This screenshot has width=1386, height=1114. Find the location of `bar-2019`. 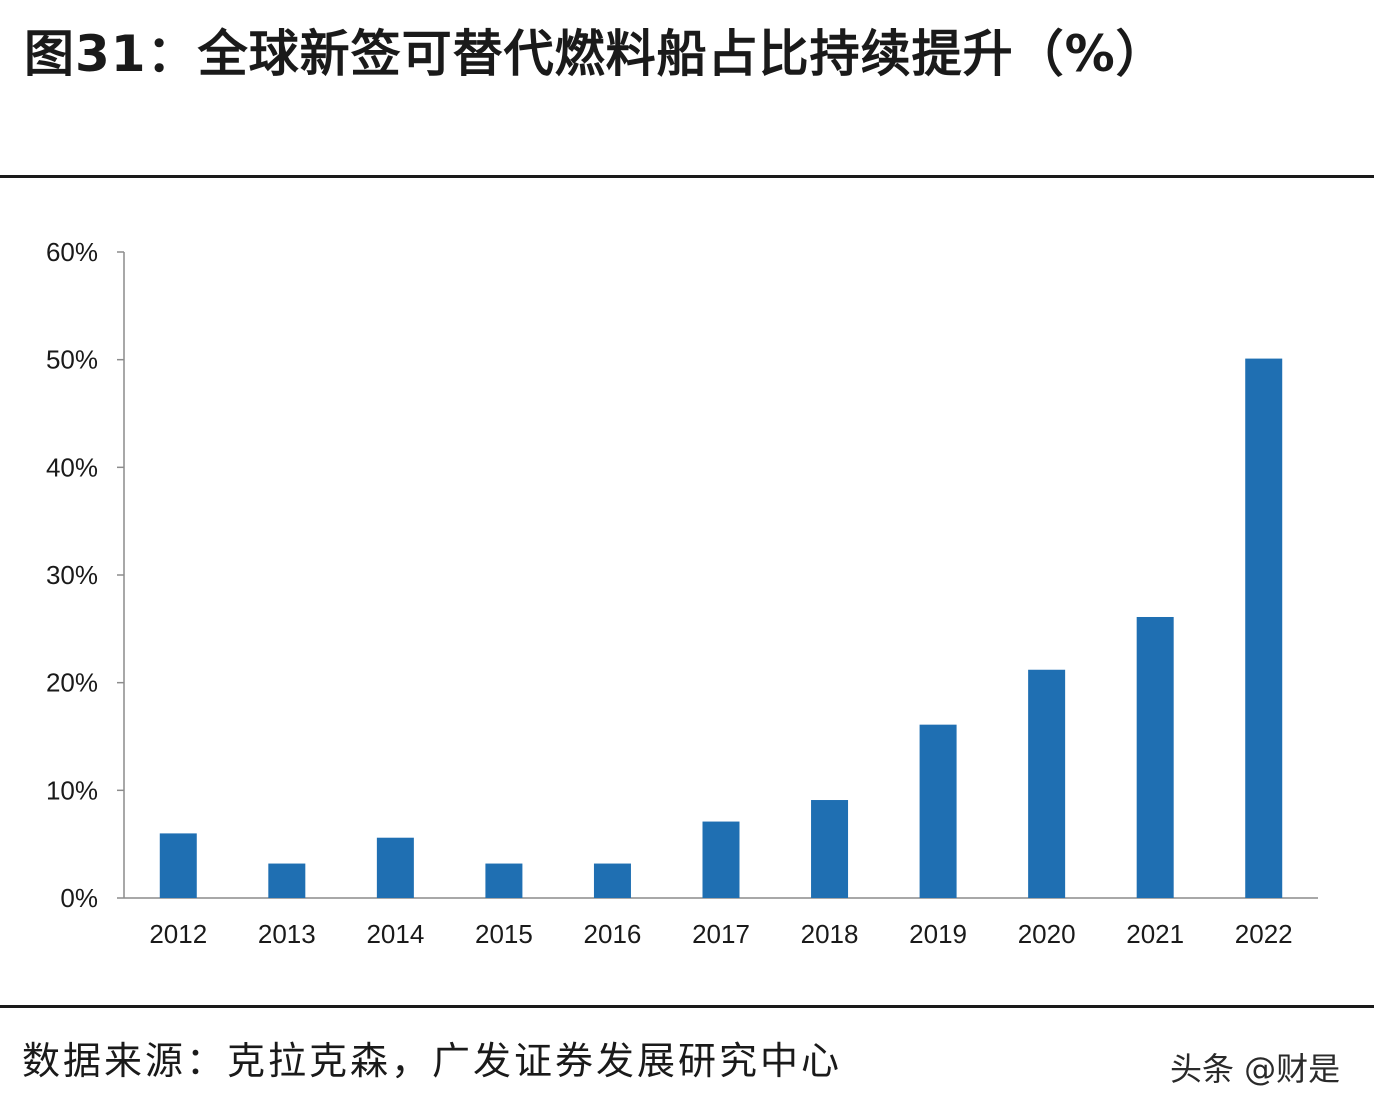

bar-2019 is located at coordinates (938, 811).